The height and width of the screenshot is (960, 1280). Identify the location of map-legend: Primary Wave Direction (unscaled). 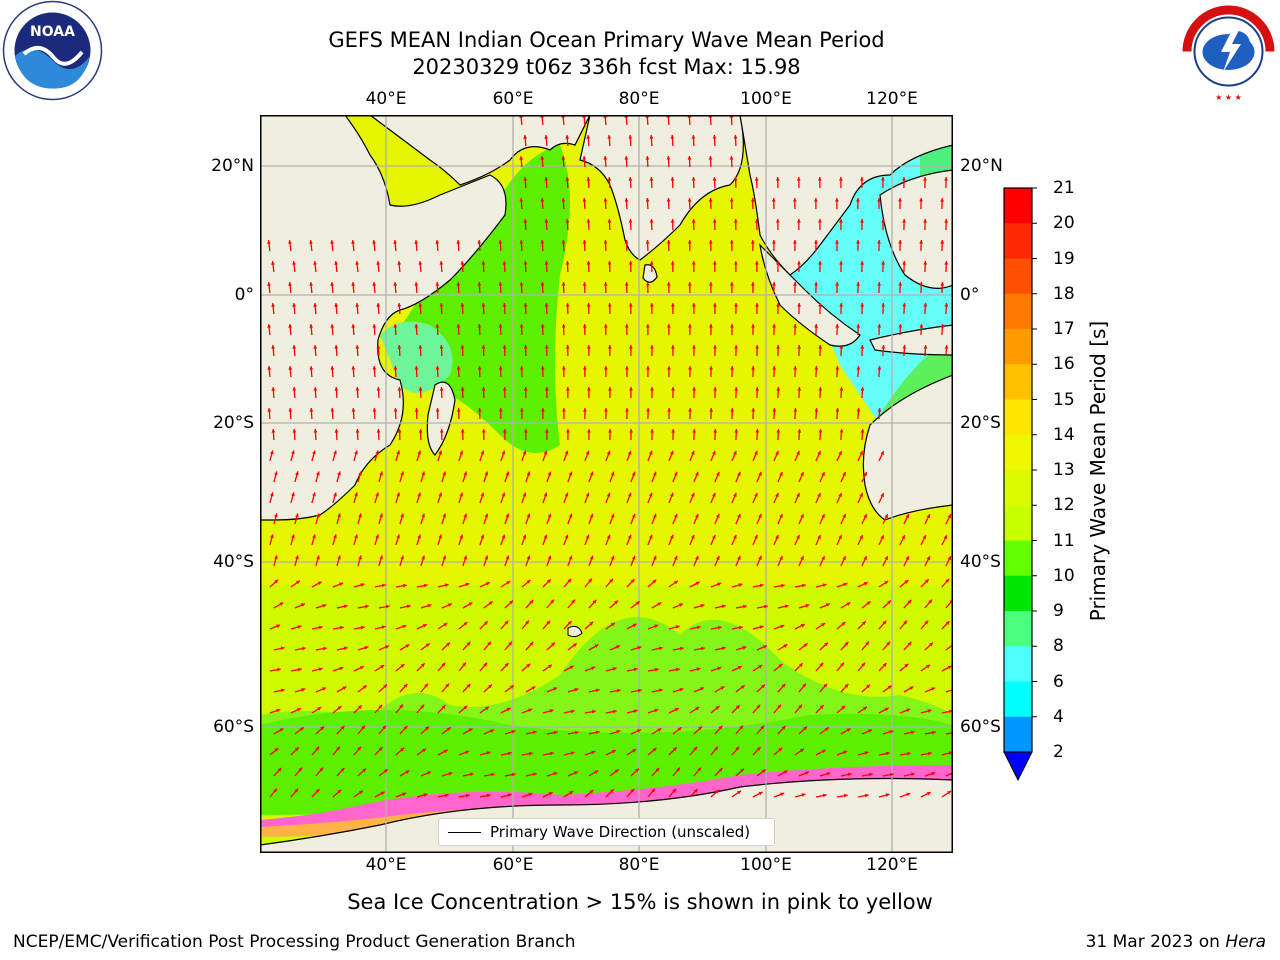
(606, 832).